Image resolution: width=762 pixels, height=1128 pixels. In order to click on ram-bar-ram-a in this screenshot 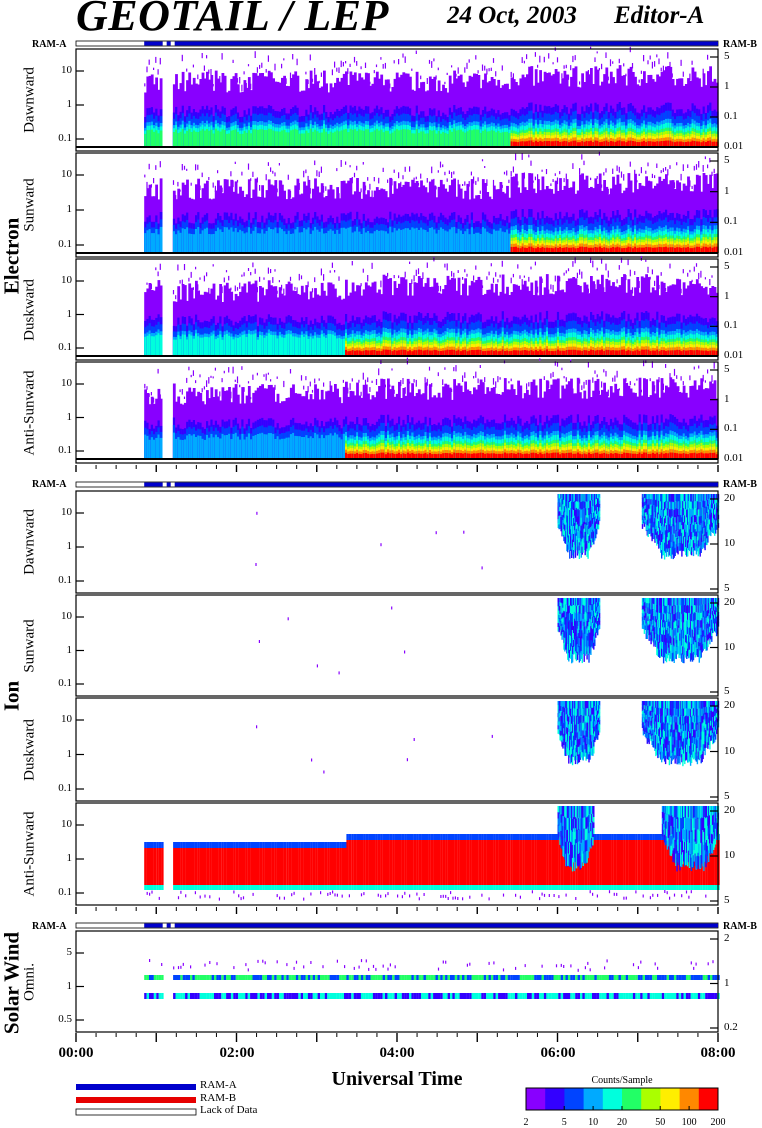, I will do `click(431, 43)`.